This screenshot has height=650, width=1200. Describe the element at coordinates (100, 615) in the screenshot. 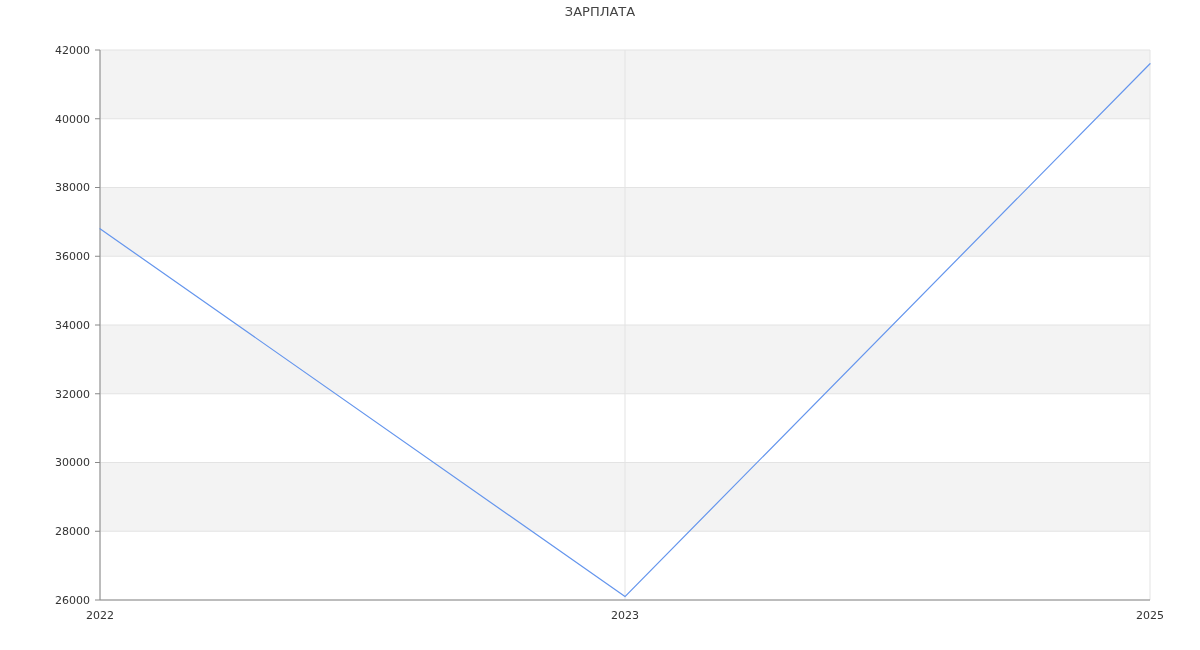

I see `x-tick-label: 2022` at that location.